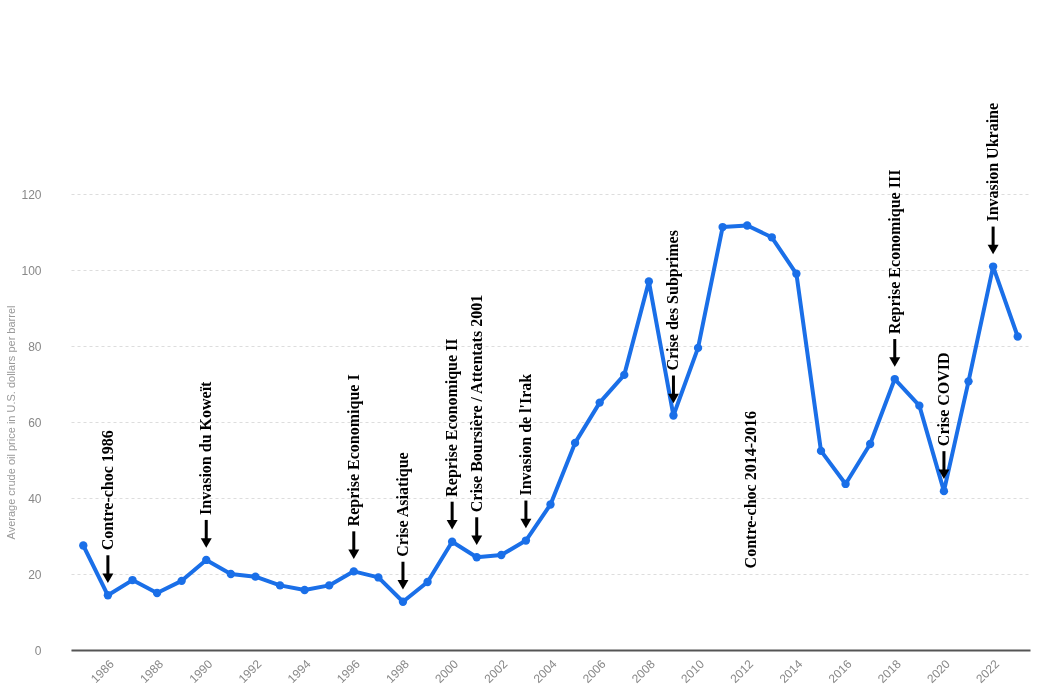 Image resolution: width=1047 pixels, height=697 pixels. Describe the element at coordinates (476, 403) in the screenshot. I see `annotation: Crise Boursière / Attentats 2001` at that location.